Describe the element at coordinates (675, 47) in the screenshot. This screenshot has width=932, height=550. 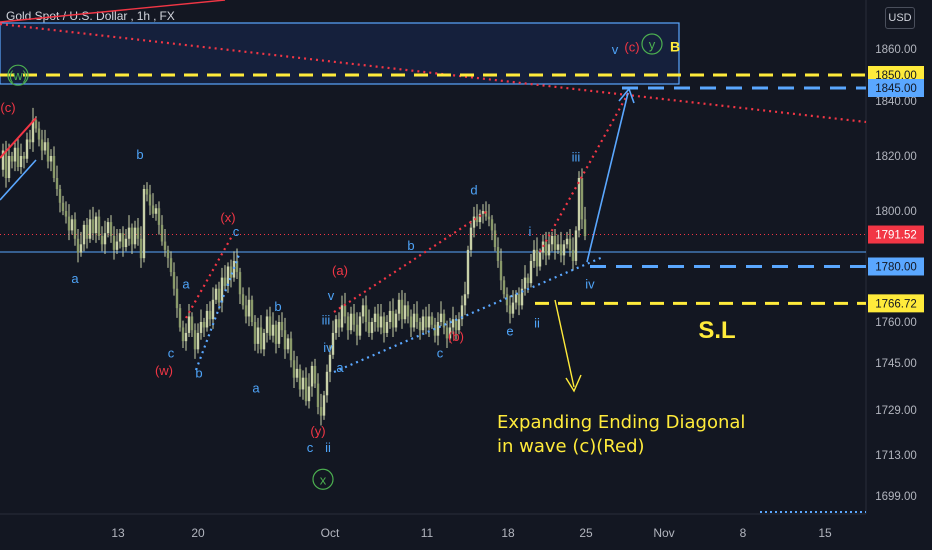
I see `wave-label: B` at that location.